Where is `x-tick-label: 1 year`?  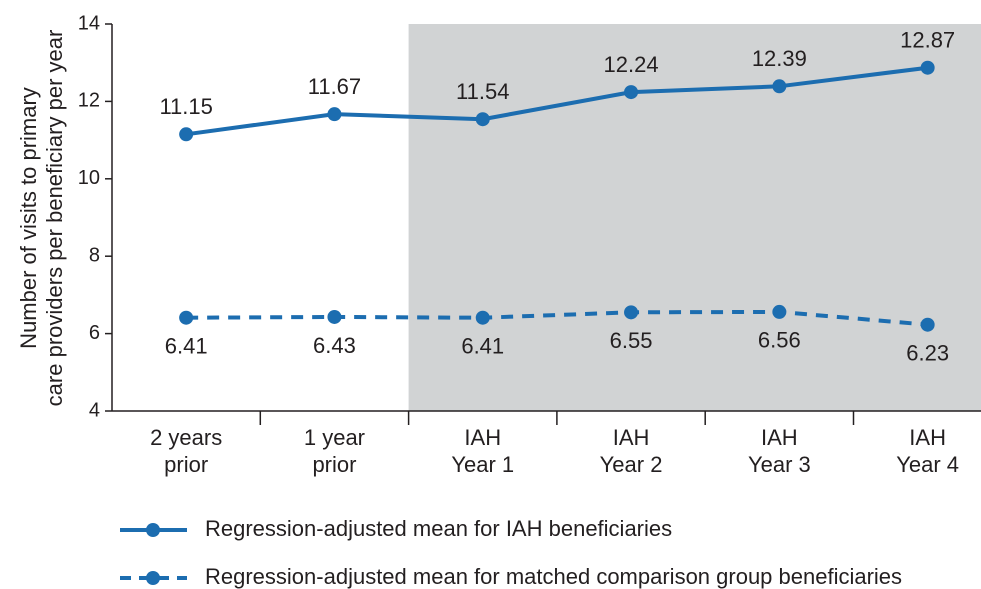 x-tick-label: 1 year is located at coordinates (334, 437).